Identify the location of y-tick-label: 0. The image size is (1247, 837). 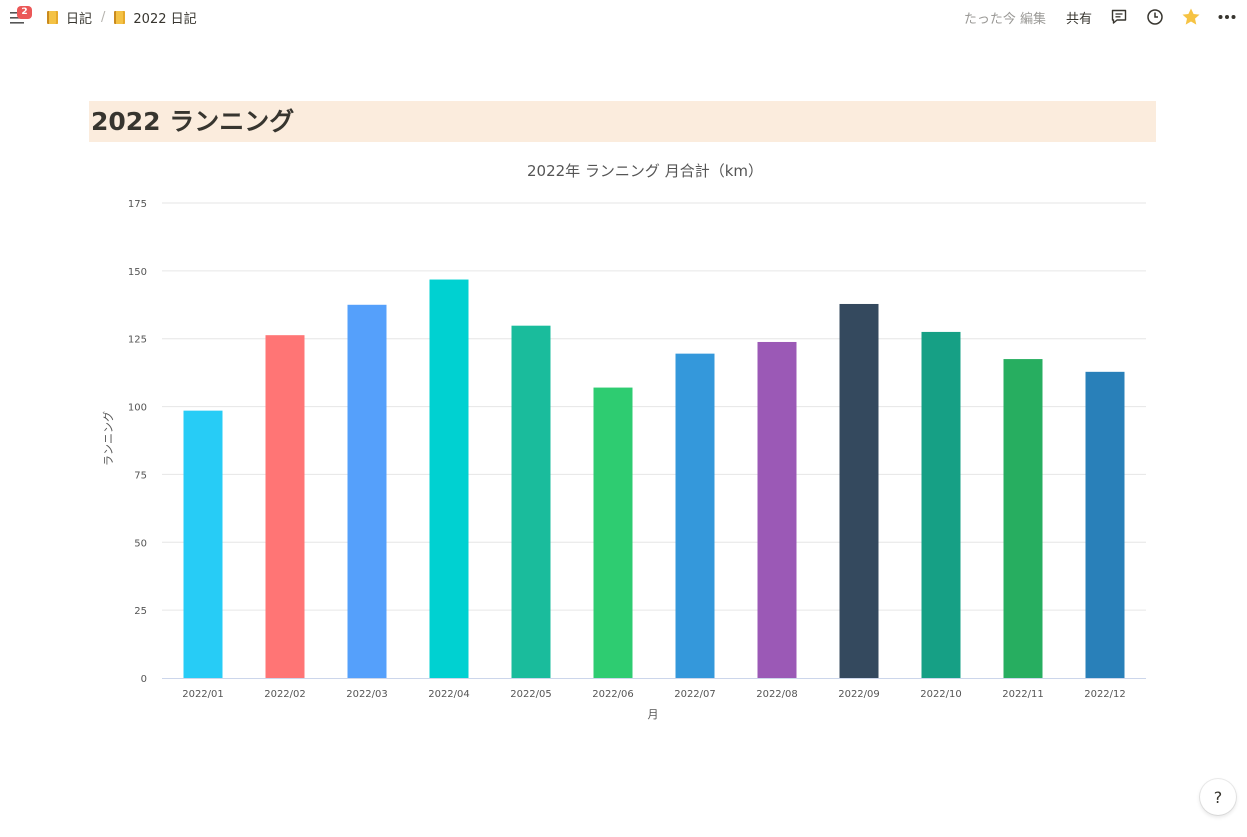
(144, 679).